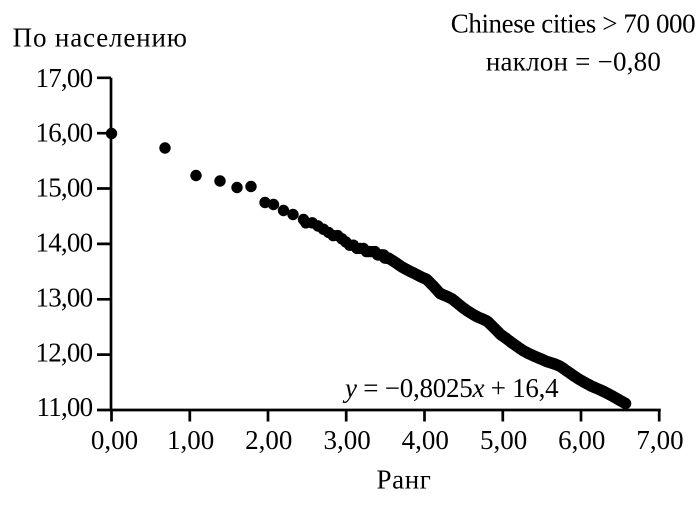  What do you see at coordinates (64, 188) in the screenshot?
I see `svg-text: 15,00` at bounding box center [64, 188].